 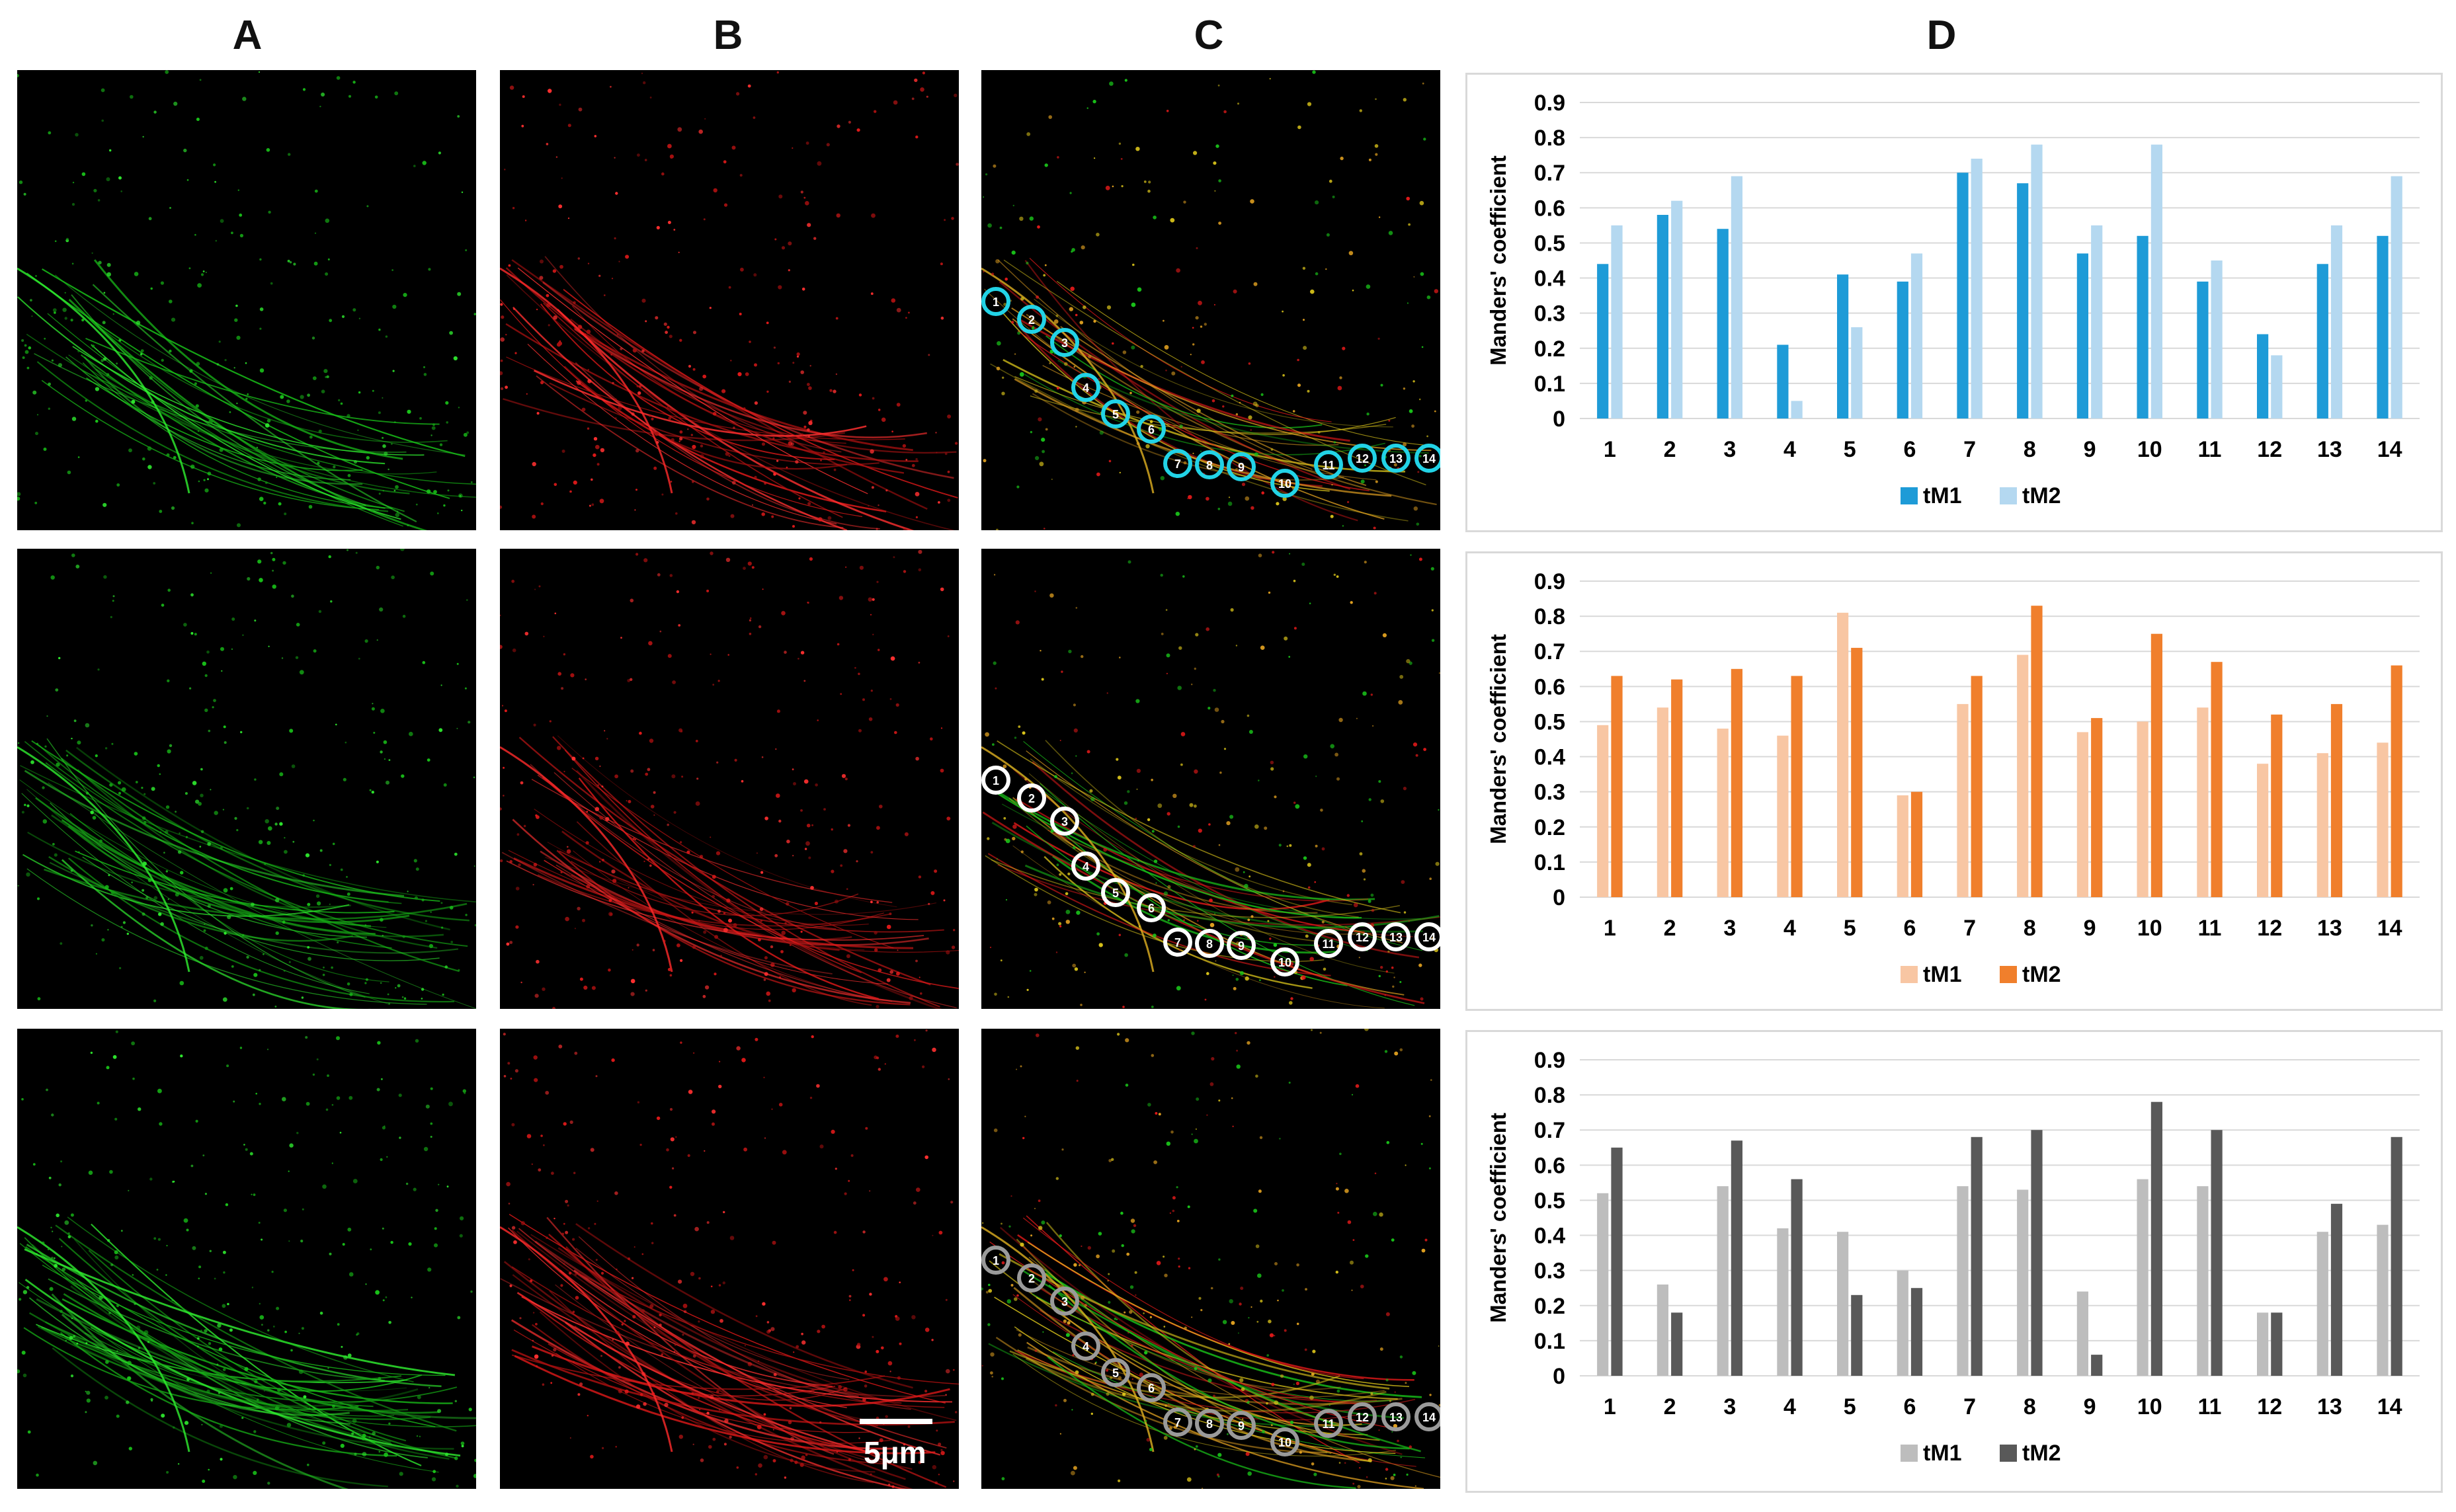 I want to click on y-tick-label: 0.9, so click(x=1549, y=581).